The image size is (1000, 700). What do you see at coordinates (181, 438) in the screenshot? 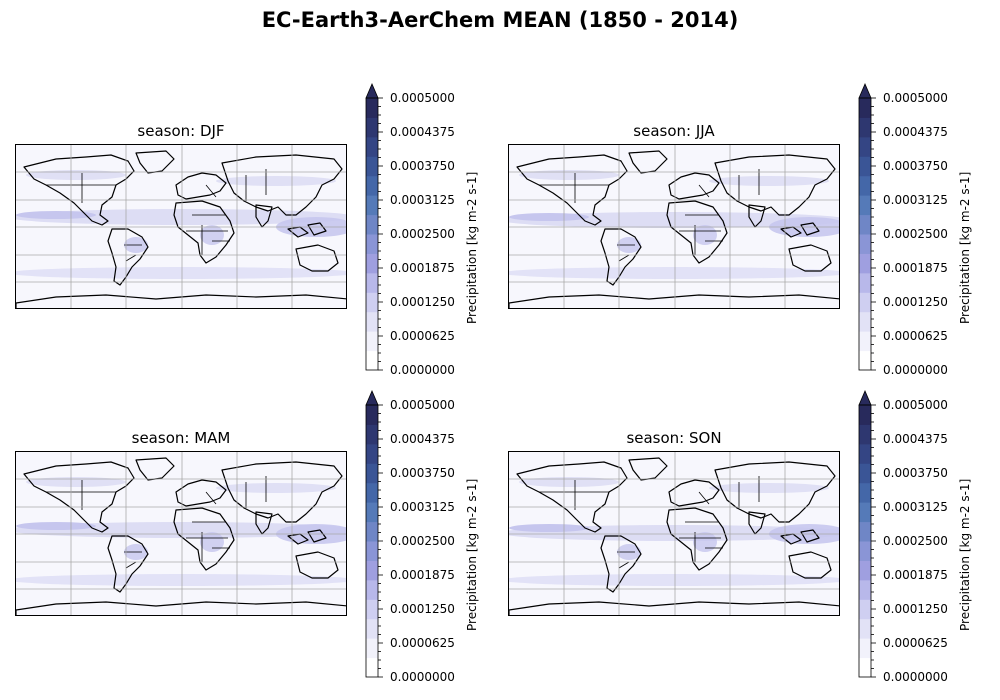
I see `panel-title: season: MAM` at bounding box center [181, 438].